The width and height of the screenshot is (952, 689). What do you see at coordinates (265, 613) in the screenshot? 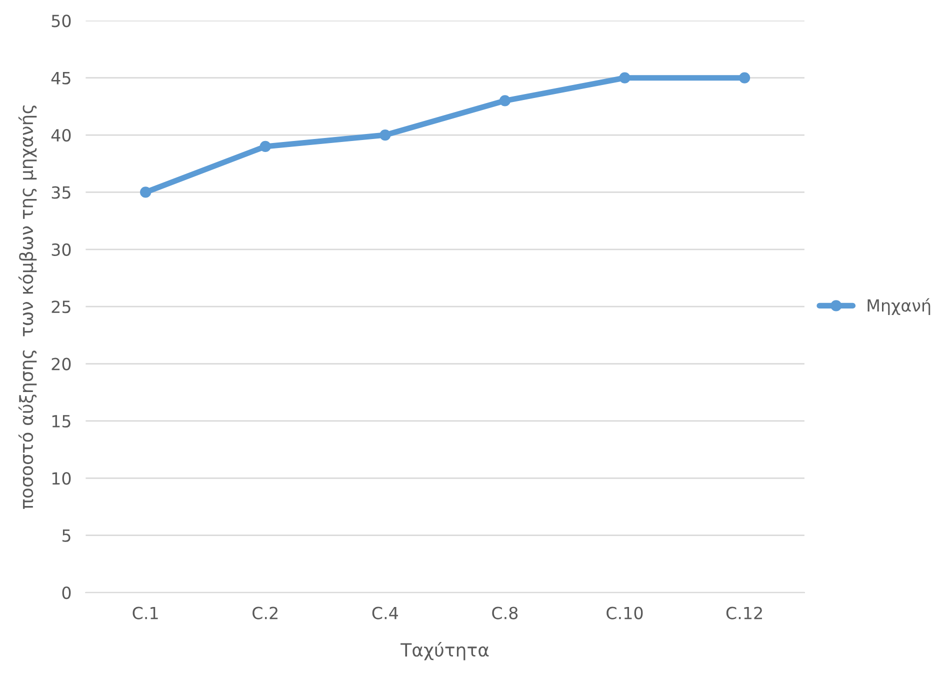
I see `x-tick-label: C.2` at bounding box center [265, 613].